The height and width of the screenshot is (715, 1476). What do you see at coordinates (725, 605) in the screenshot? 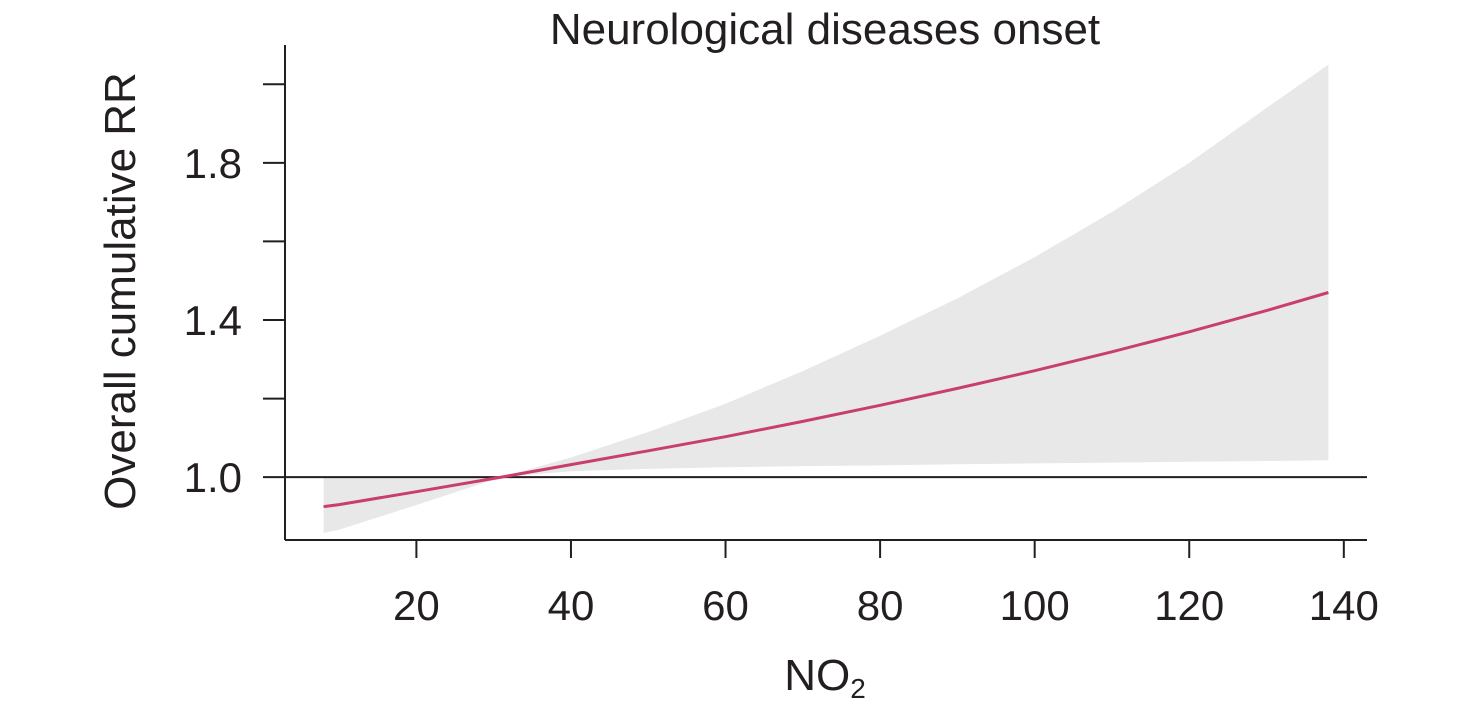
I see `x-tick-label: 60` at bounding box center [725, 605].